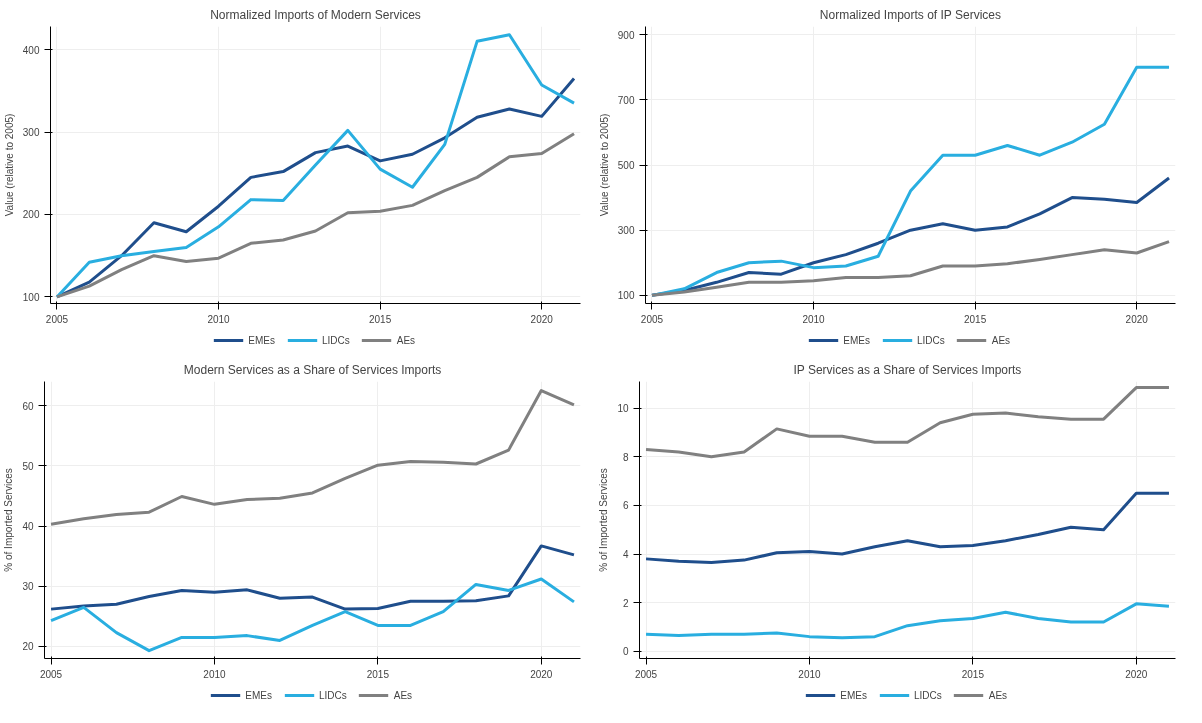  I want to click on y-tick-label: 400, so click(31, 50).